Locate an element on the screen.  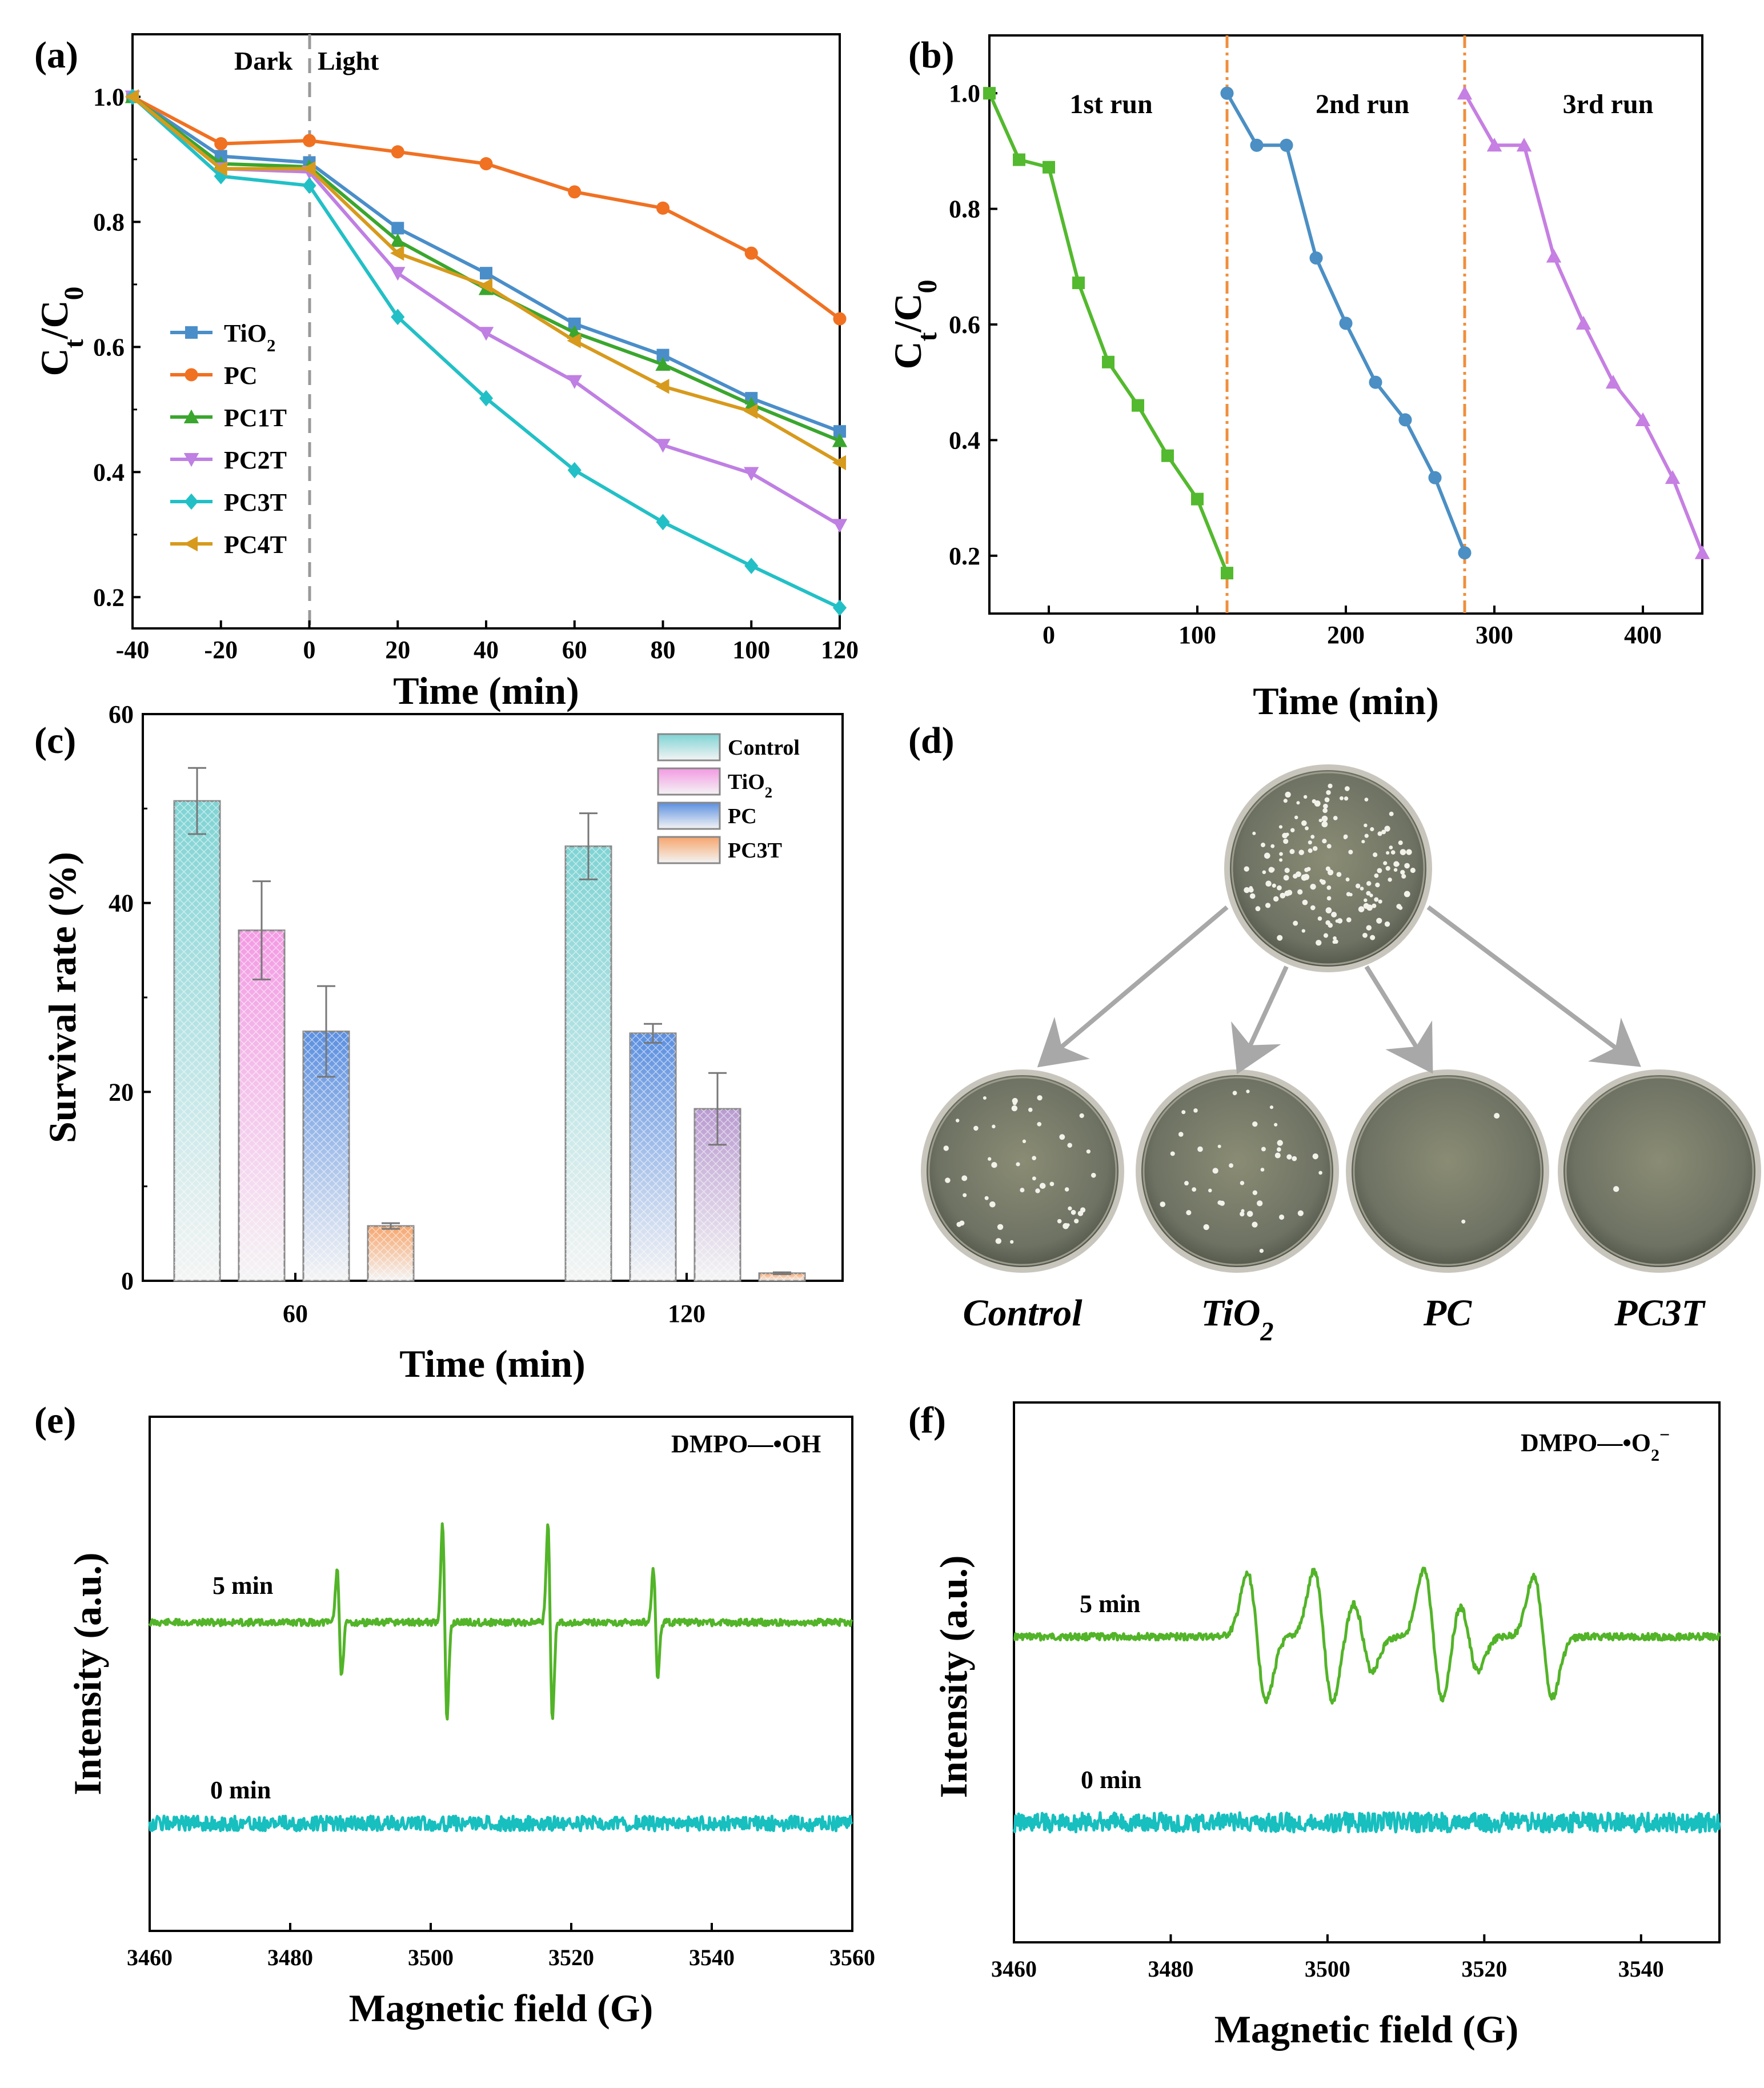
b-y-tick-label: 0.6 is located at coordinates (965, 325).